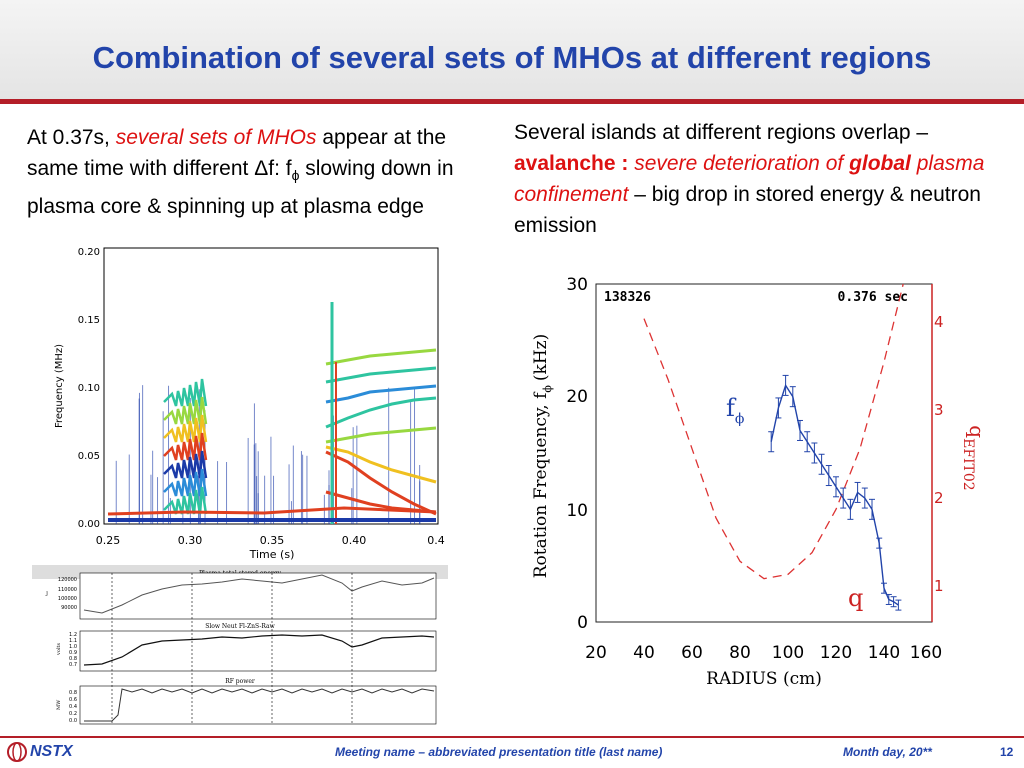 The height and width of the screenshot is (768, 1024). I want to click on profile-xticks: 20 40 60 80 100 120 140 160, so click(763, 653).